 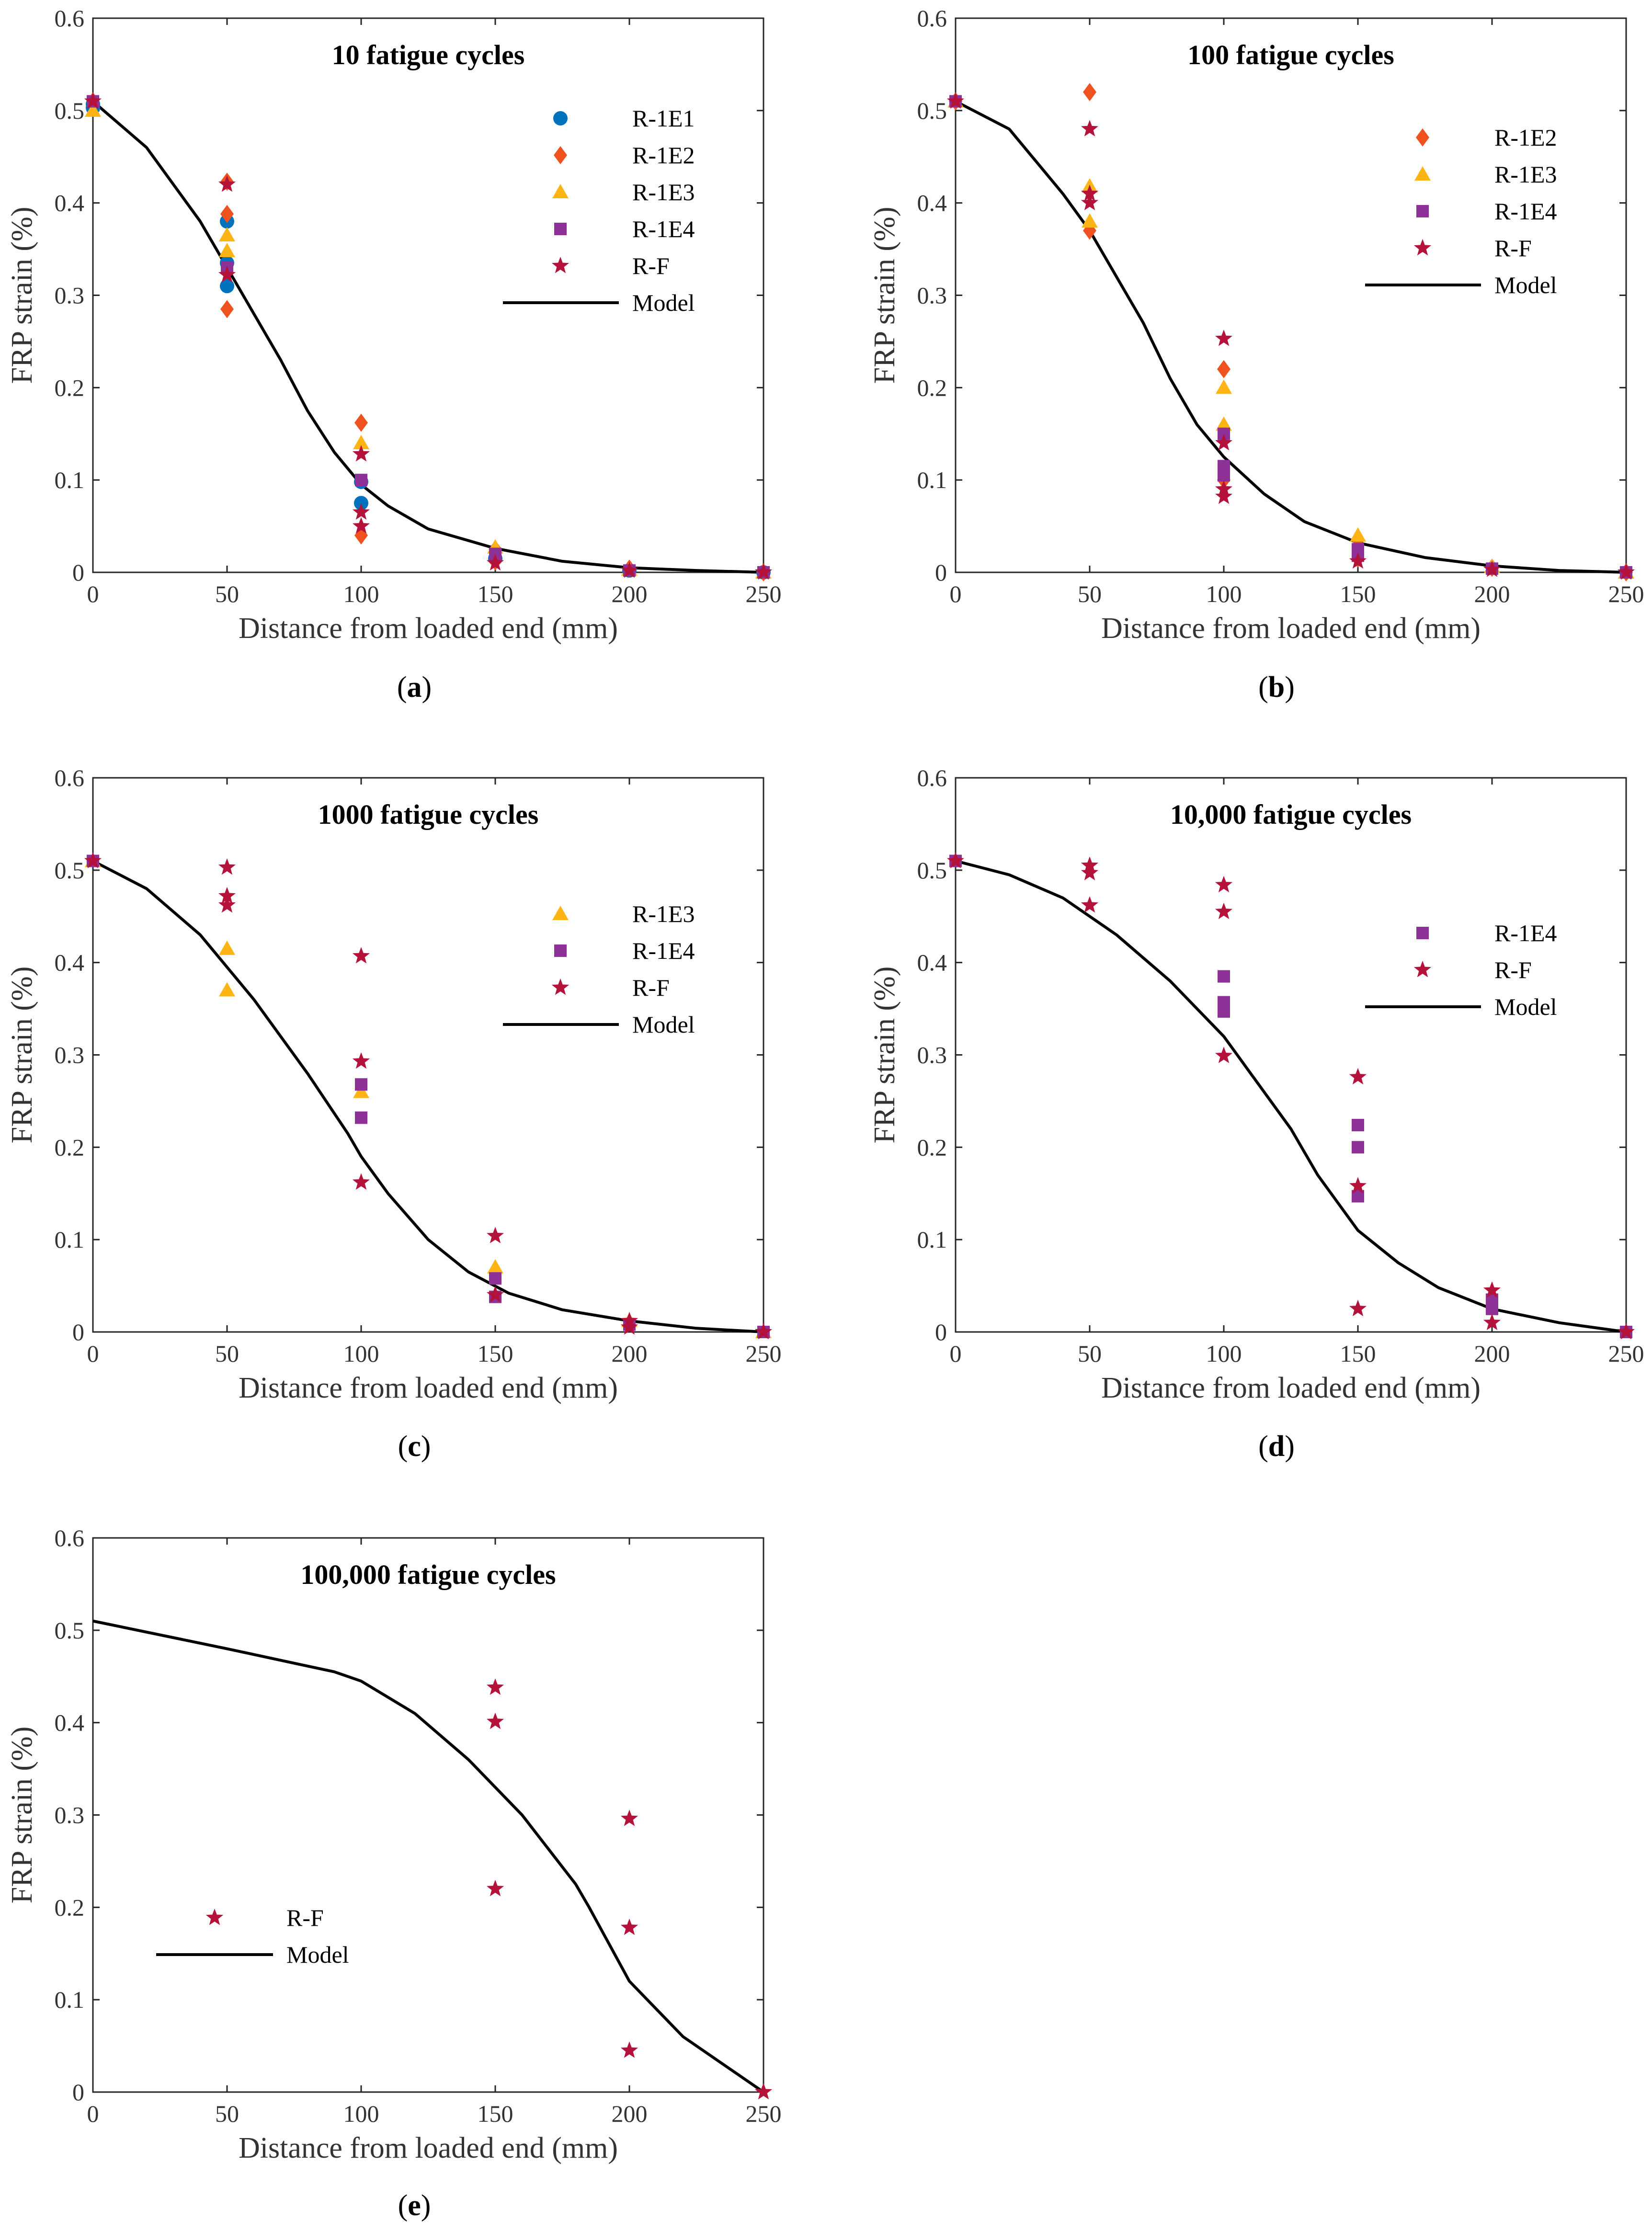 I want to click on panel-label: (d), so click(x=1276, y=1446).